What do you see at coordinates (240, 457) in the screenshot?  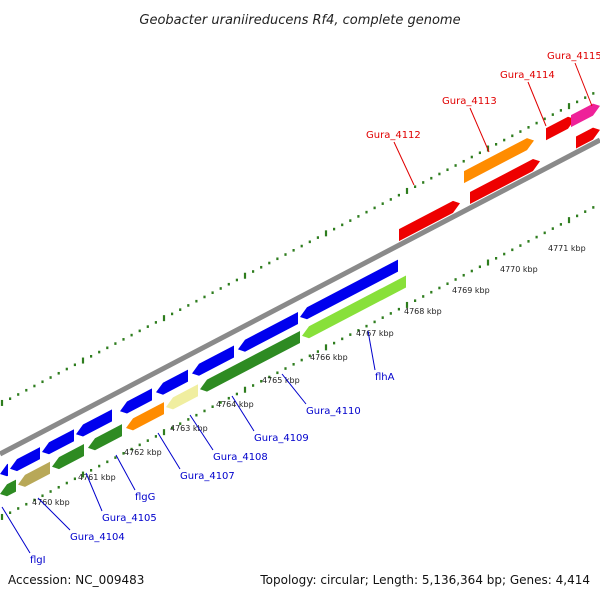 I see `gene-label: Gura_4108` at bounding box center [240, 457].